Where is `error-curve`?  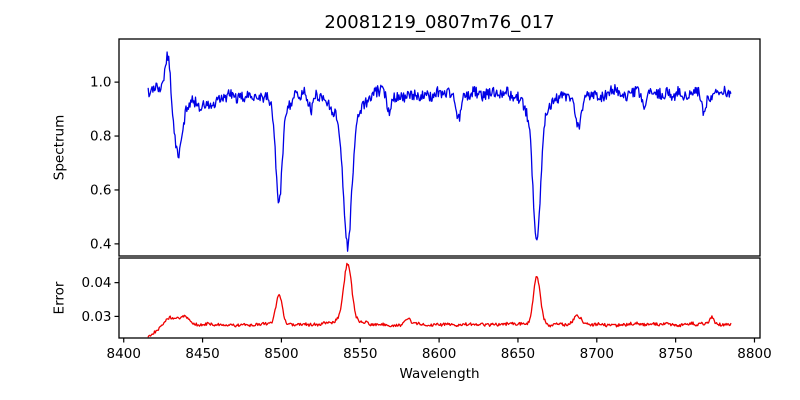
error-curve is located at coordinates (439, 300).